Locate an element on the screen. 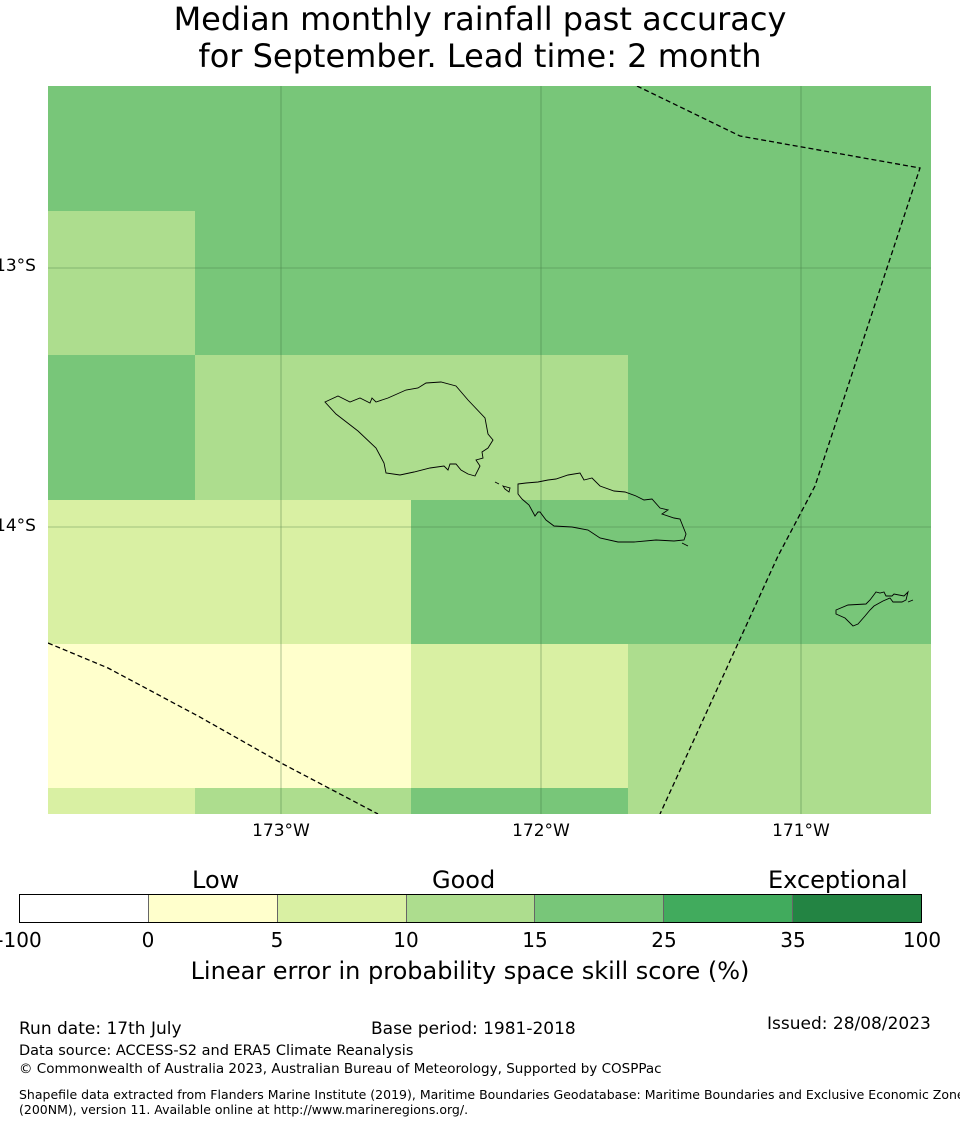  colorbar-tick-label: 5 is located at coordinates (277, 940).